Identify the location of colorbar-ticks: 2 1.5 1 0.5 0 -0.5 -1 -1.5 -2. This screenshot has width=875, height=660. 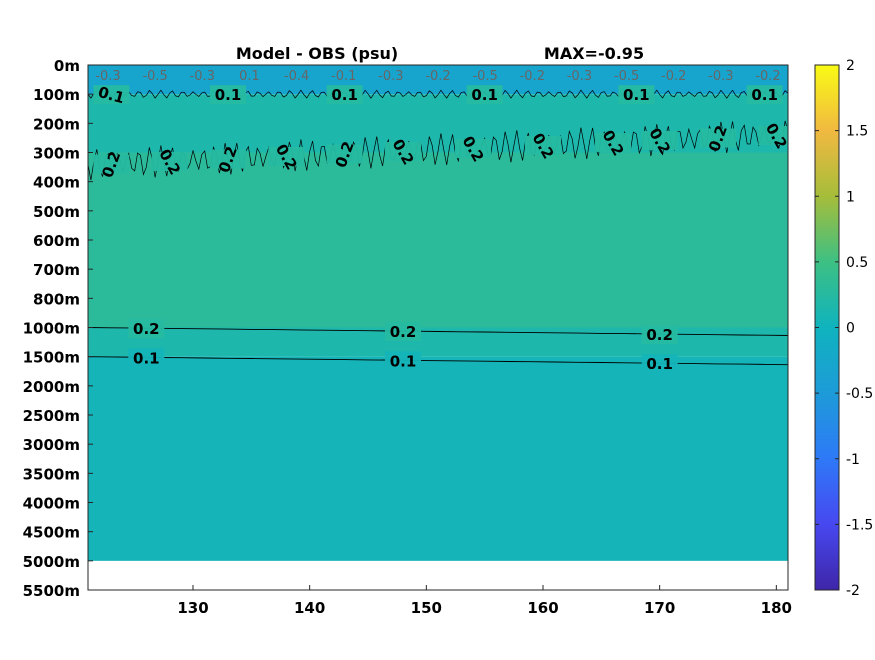
(844, 328).